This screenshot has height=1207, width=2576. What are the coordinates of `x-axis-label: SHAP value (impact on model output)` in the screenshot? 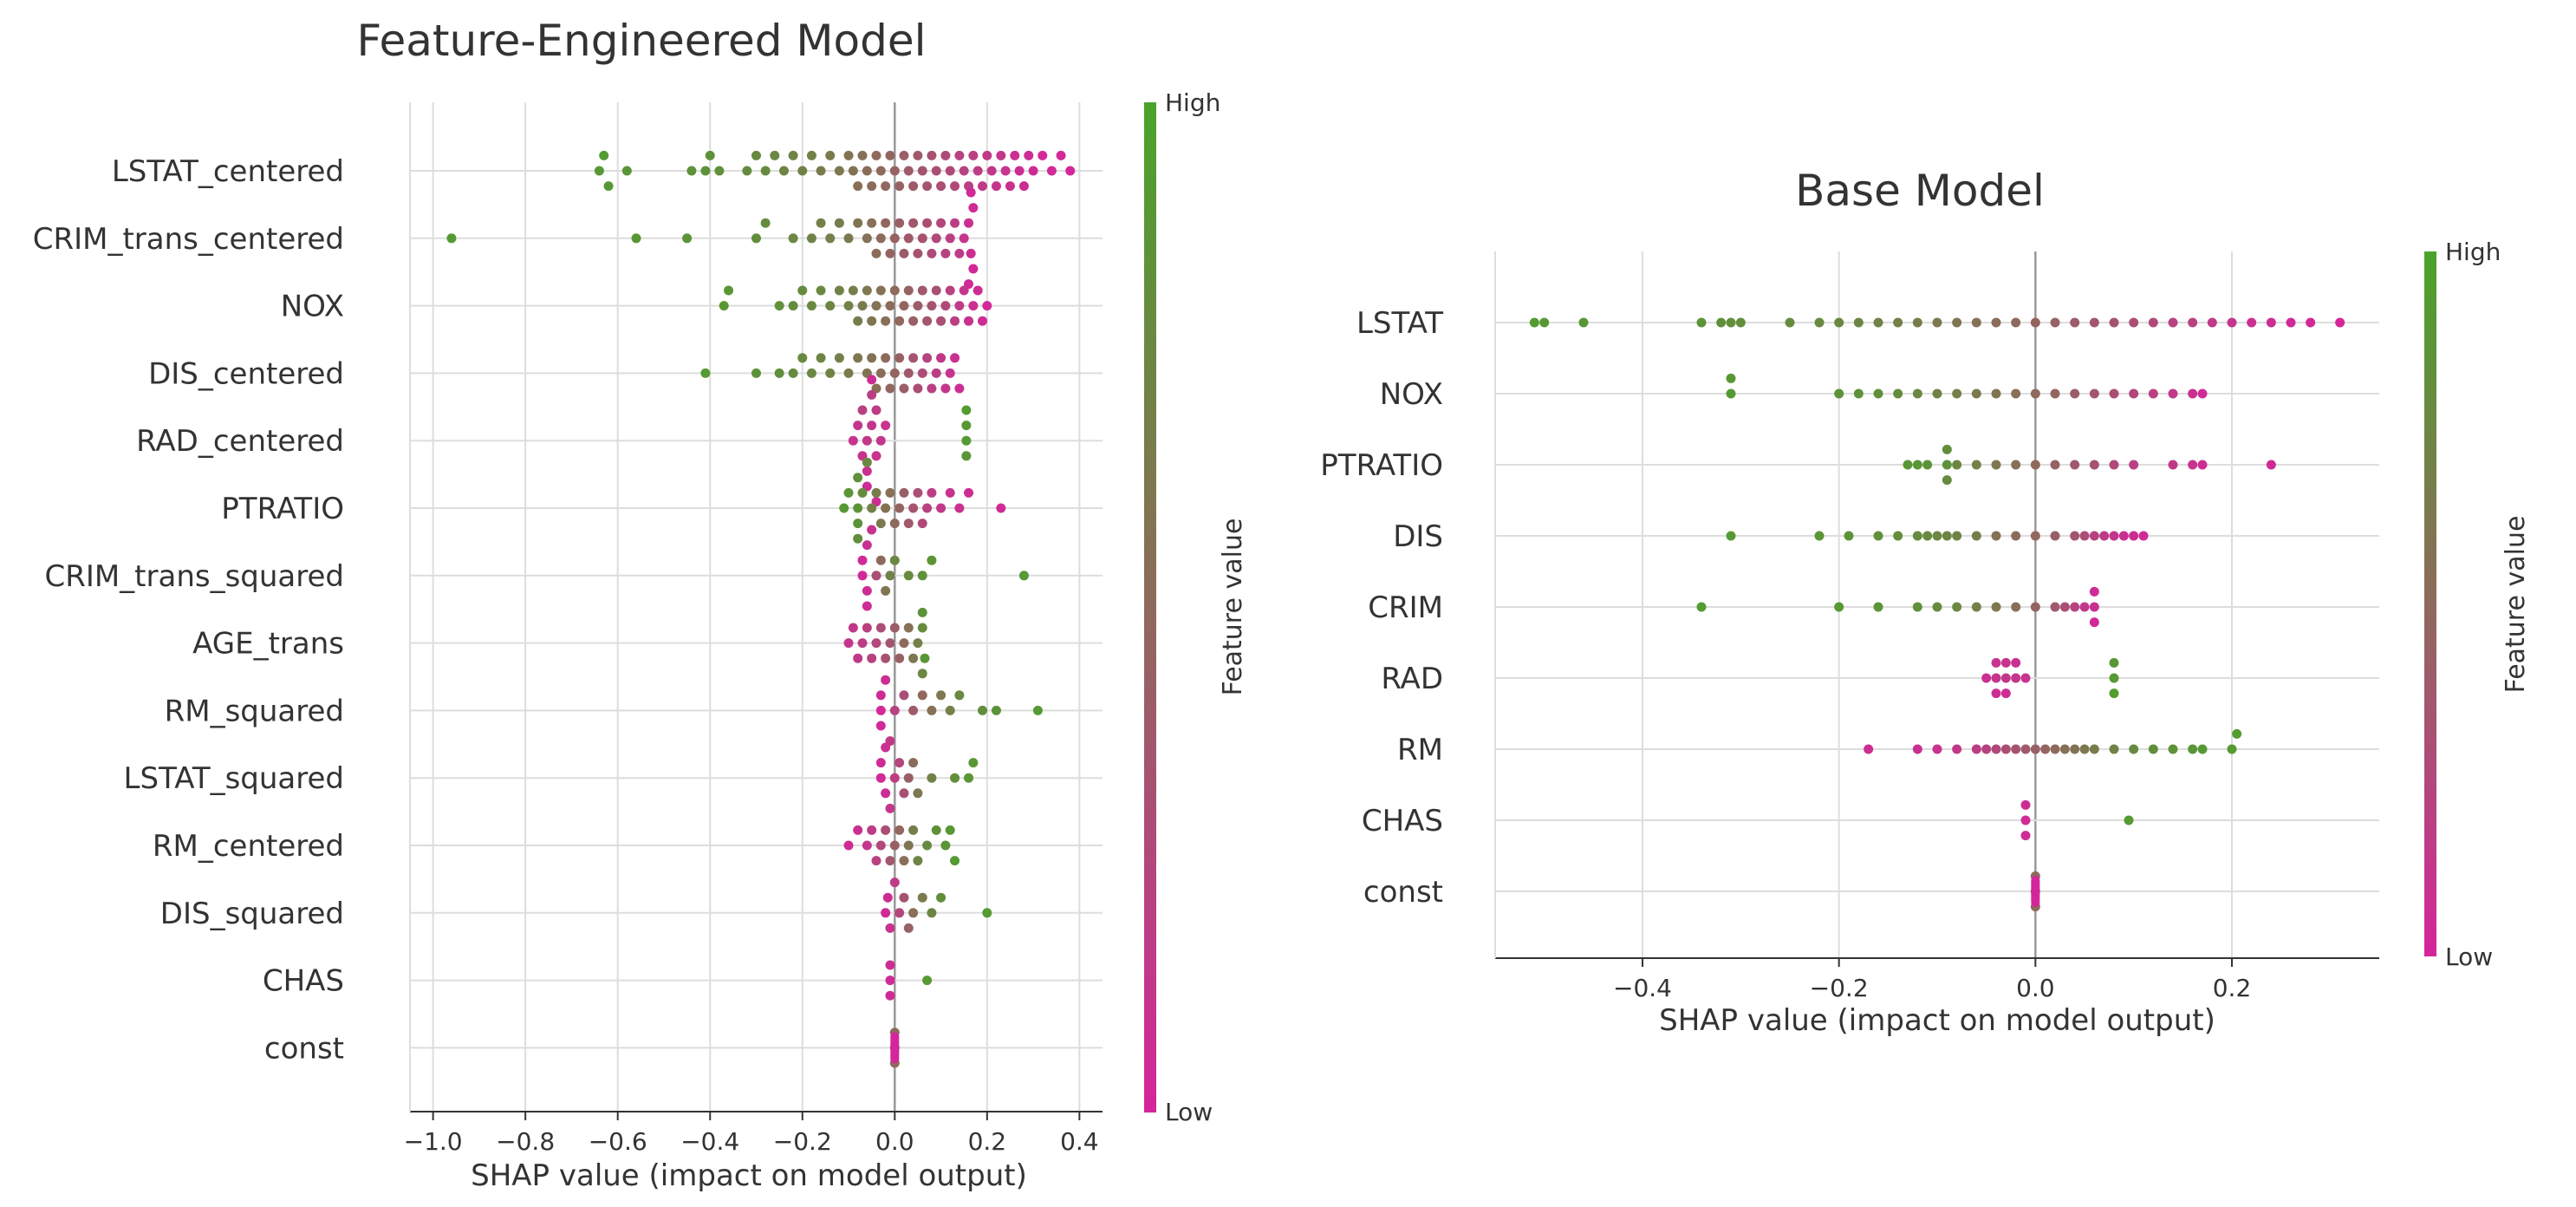 It's located at (749, 1175).